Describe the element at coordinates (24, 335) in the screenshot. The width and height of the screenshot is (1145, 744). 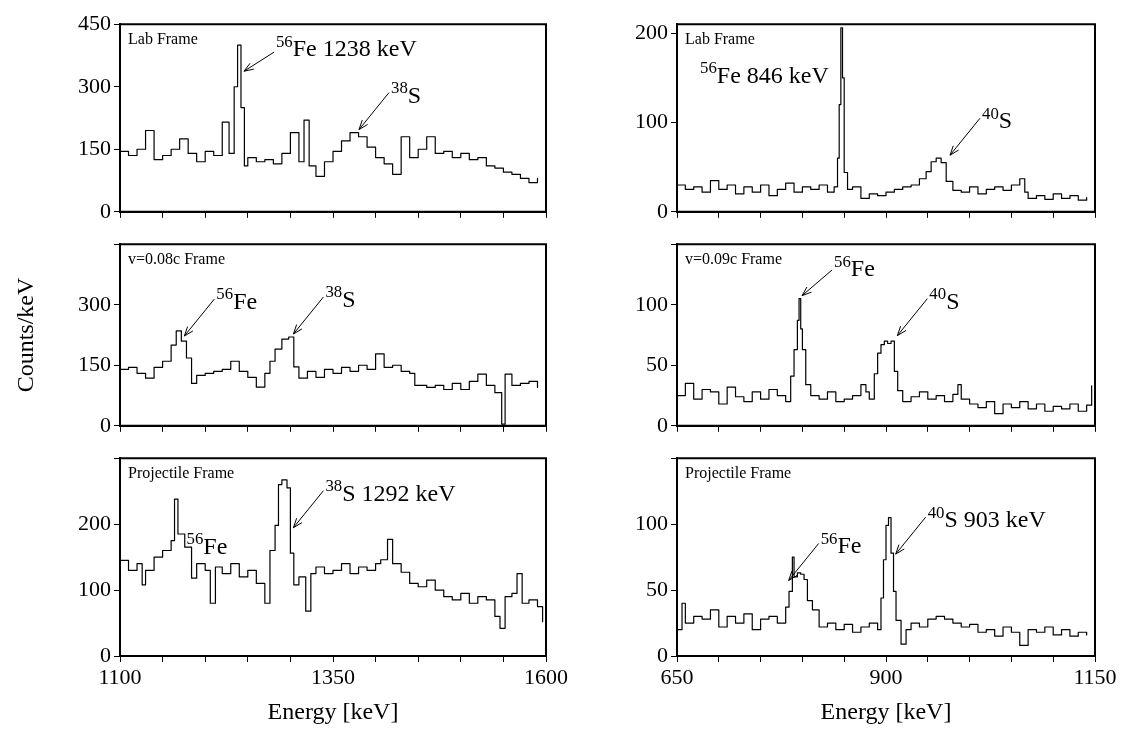
I see `y-axis-title: Counts/keV` at that location.